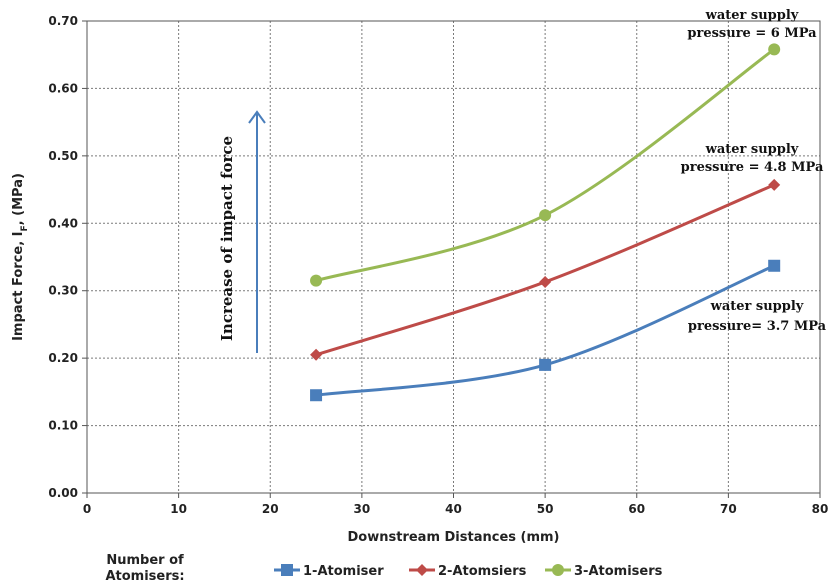  Describe the element at coordinates (178, 509) in the screenshot. I see `x-tick-label: 10` at that location.